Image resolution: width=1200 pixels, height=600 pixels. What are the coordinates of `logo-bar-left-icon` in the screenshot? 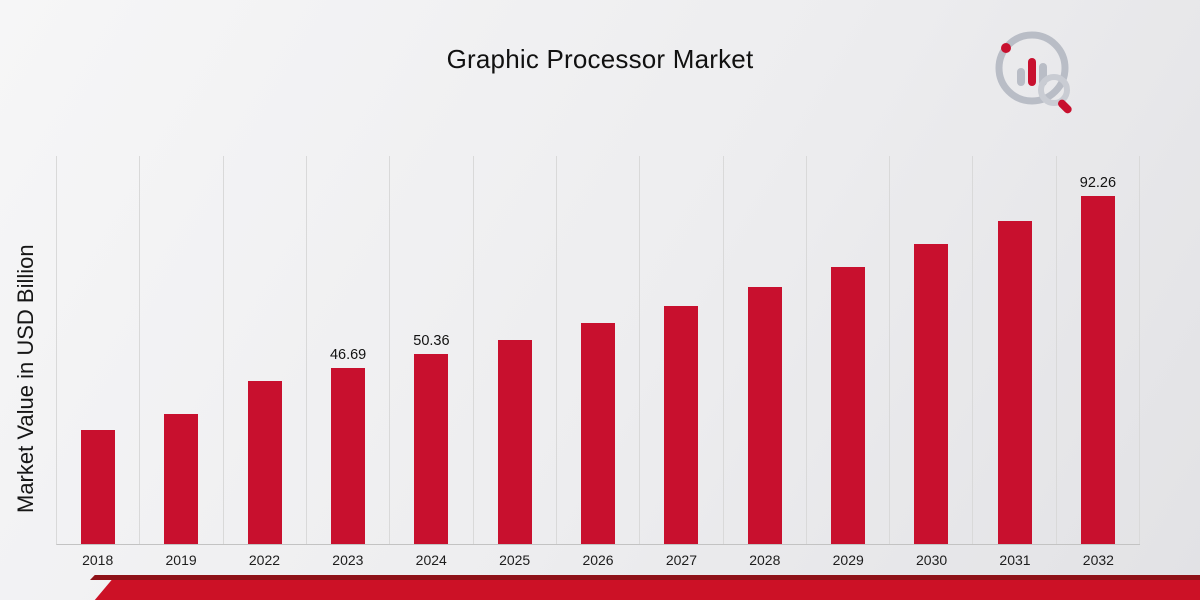 It's located at (1021, 77).